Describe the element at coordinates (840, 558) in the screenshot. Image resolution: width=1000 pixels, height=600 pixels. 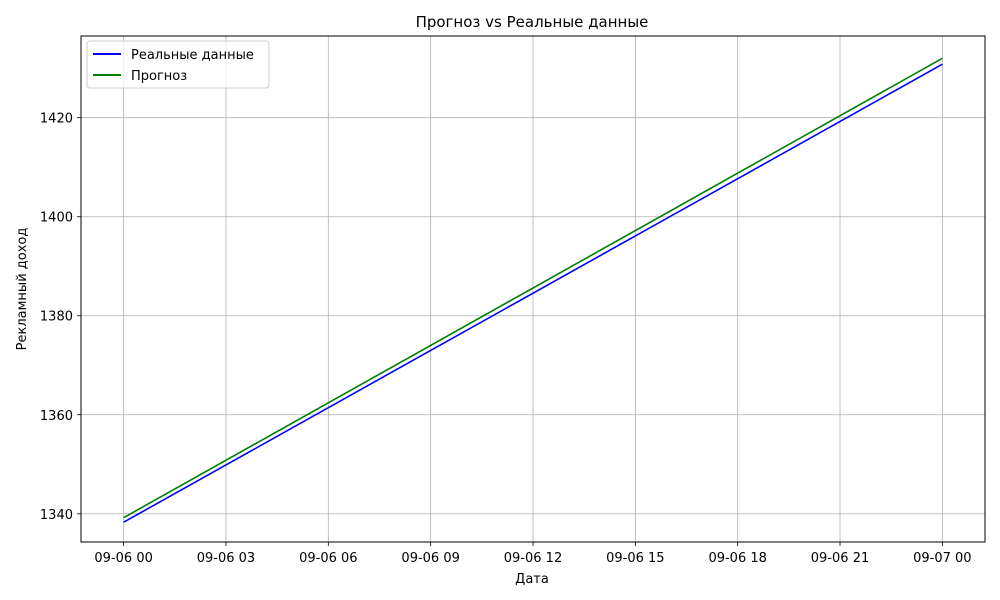
I see `x-tick-label: 09-06 21` at that location.